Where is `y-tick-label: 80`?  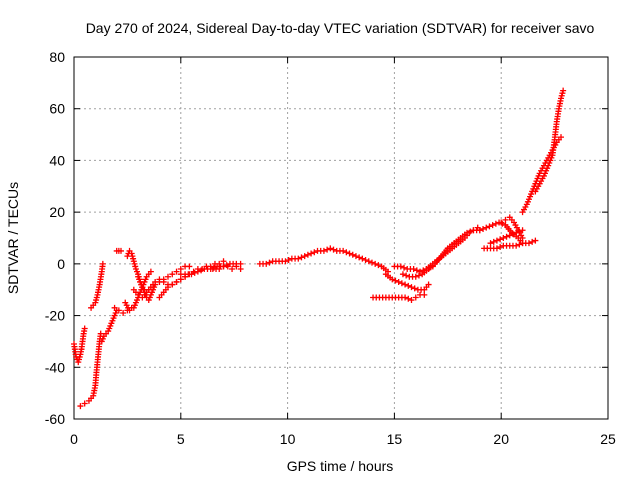
y-tick-label: 80 is located at coordinates (57, 57).